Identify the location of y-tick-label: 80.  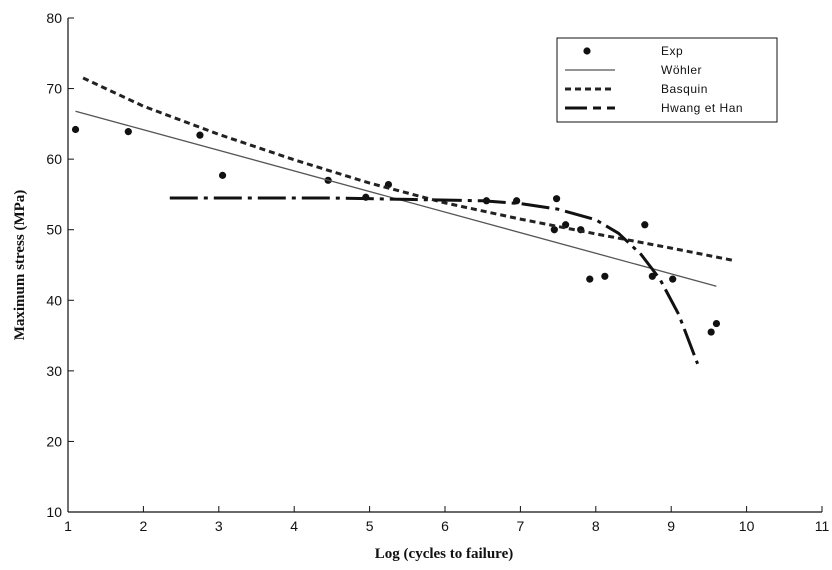
(54, 18).